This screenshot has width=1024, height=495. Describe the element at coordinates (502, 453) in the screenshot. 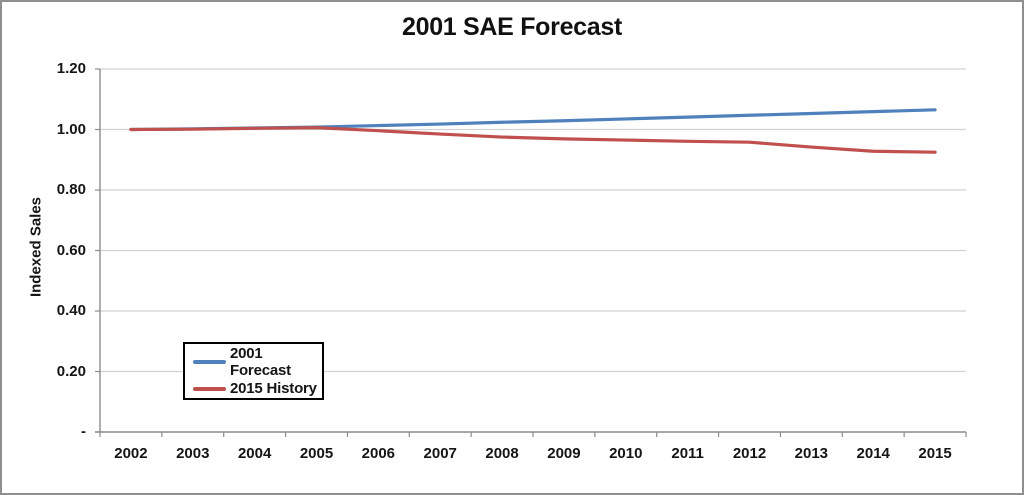

I see `x-axis-tick-label: 2008` at that location.